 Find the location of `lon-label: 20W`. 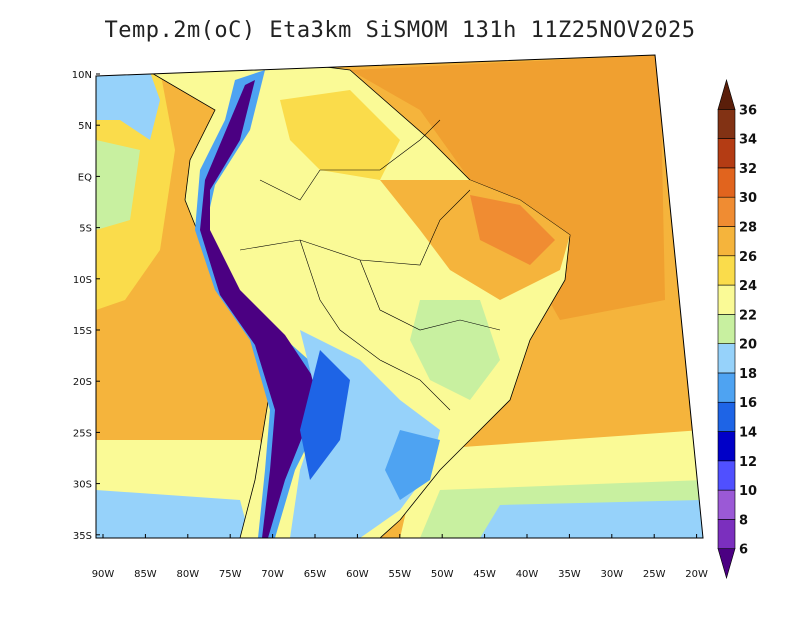

lon-label: 20W is located at coordinates (696, 574).